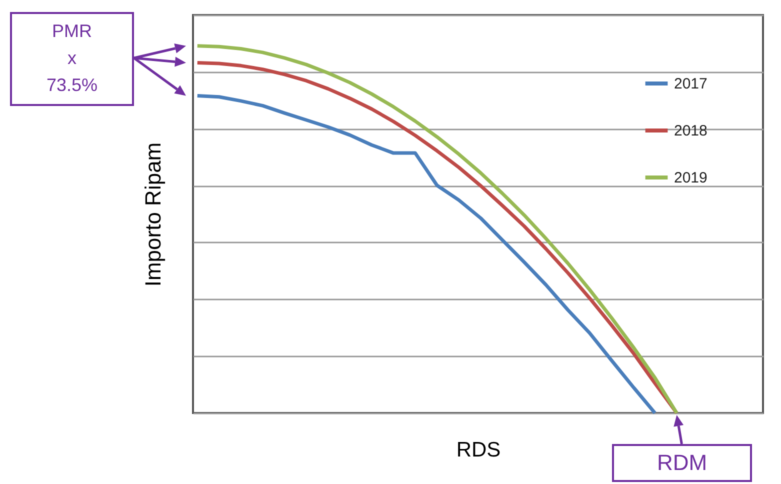 The height and width of the screenshot is (484, 781). What do you see at coordinates (153, 214) in the screenshot?
I see `y-axis-title: Importo Ripam` at bounding box center [153, 214].